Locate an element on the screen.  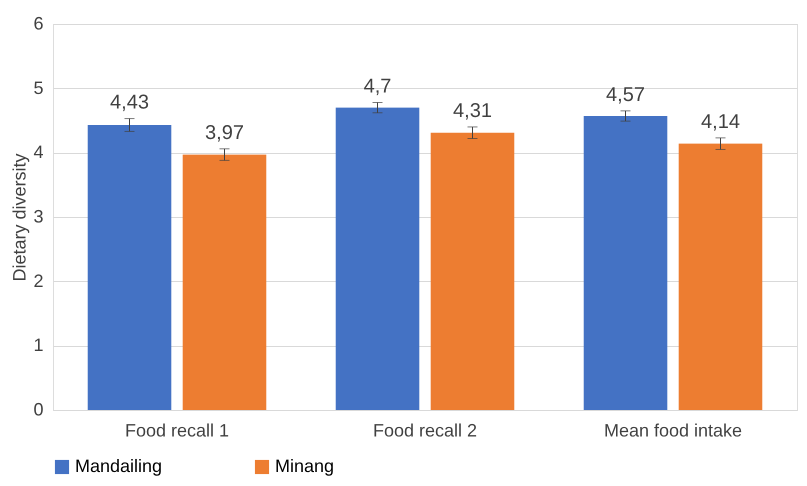
data-label: 4,31 is located at coordinates (472, 111).